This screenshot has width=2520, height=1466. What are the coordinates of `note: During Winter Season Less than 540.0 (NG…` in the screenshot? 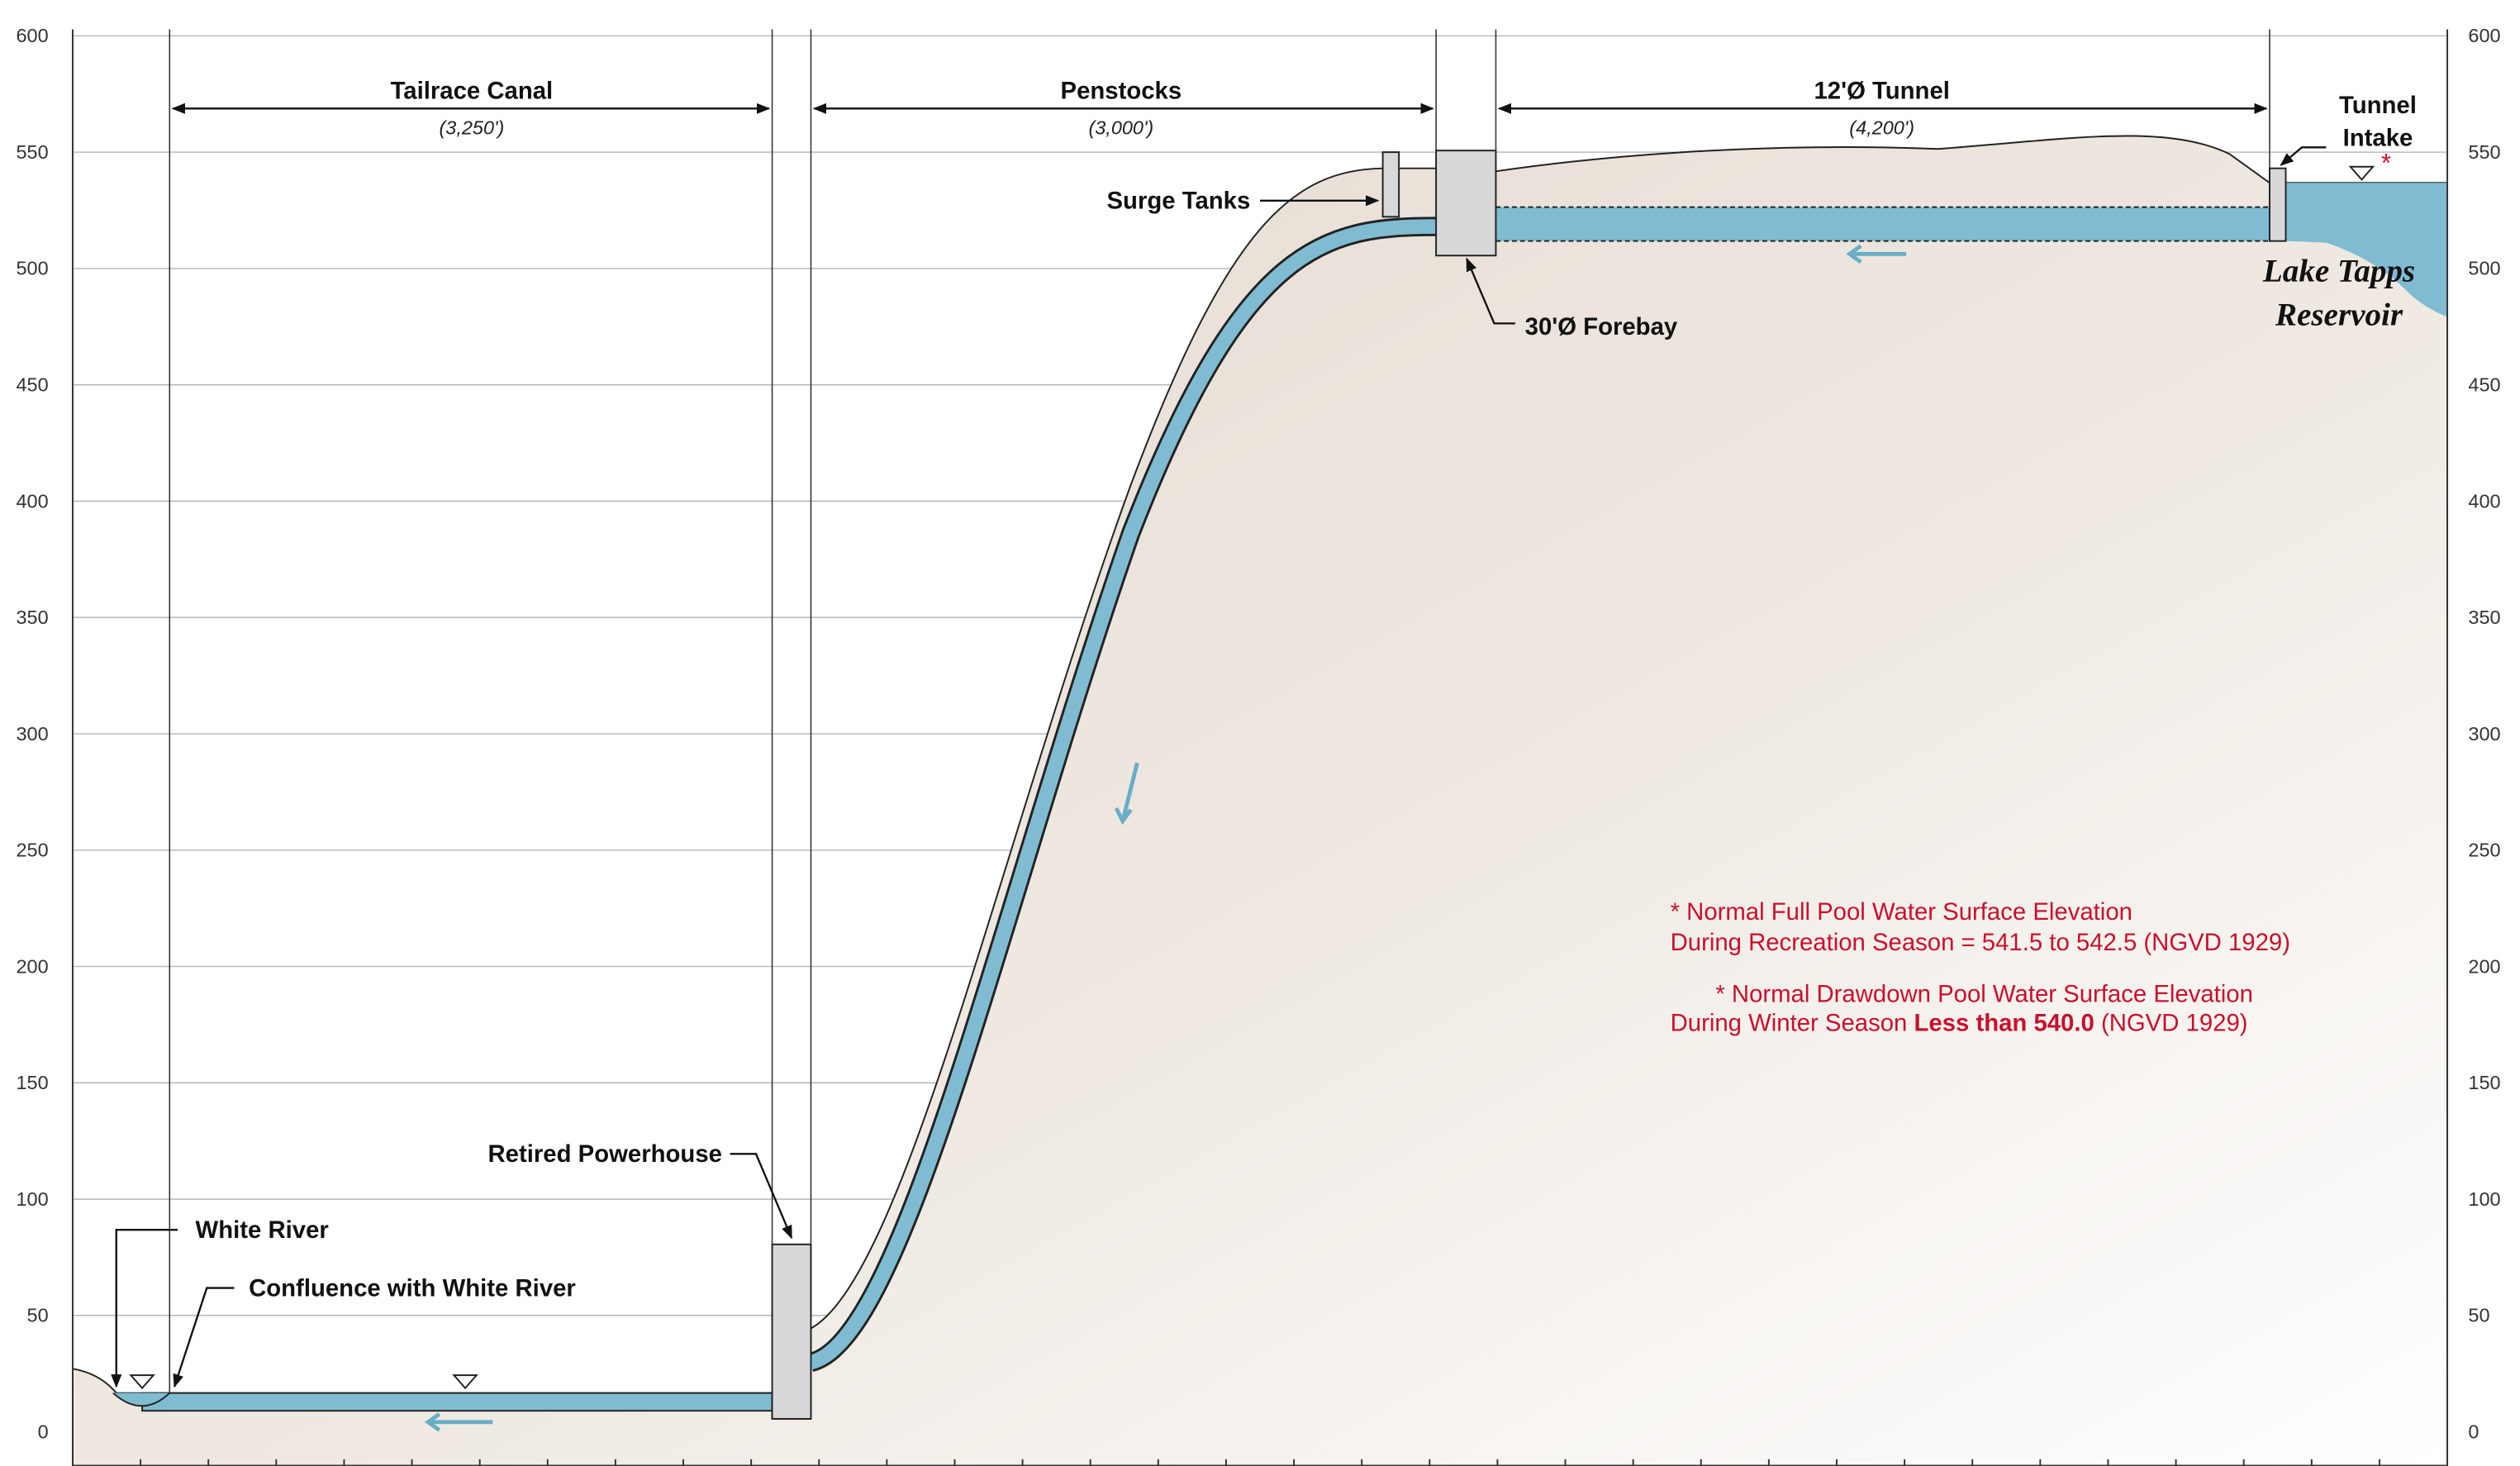 It's located at (1959, 1023).